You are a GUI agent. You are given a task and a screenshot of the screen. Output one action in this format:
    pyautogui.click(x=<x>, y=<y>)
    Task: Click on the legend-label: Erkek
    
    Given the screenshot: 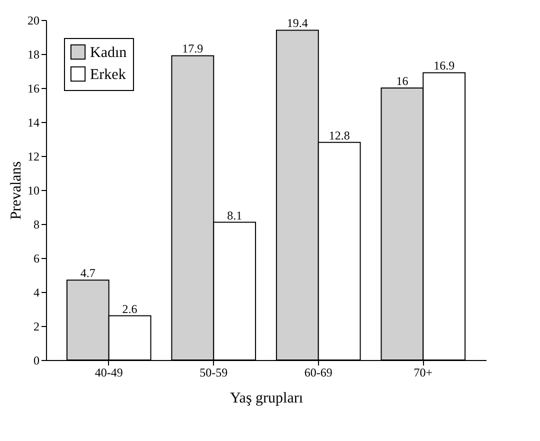 What is the action you would take?
    pyautogui.click(x=108, y=75)
    